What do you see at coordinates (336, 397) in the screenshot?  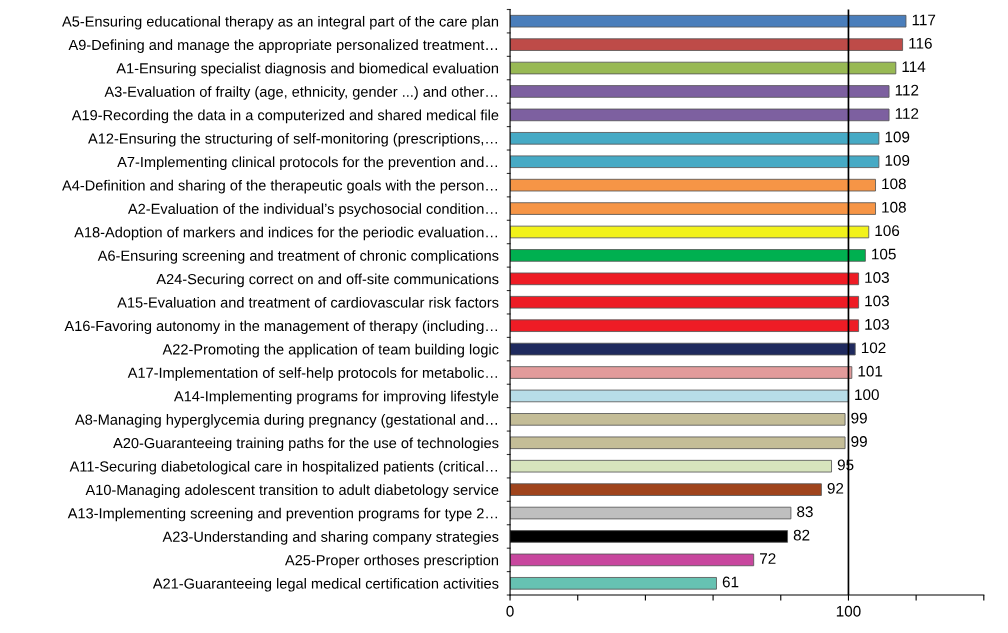 I see `y-tick-label: A14-Implementing programs for improving lifestyle` at bounding box center [336, 397].